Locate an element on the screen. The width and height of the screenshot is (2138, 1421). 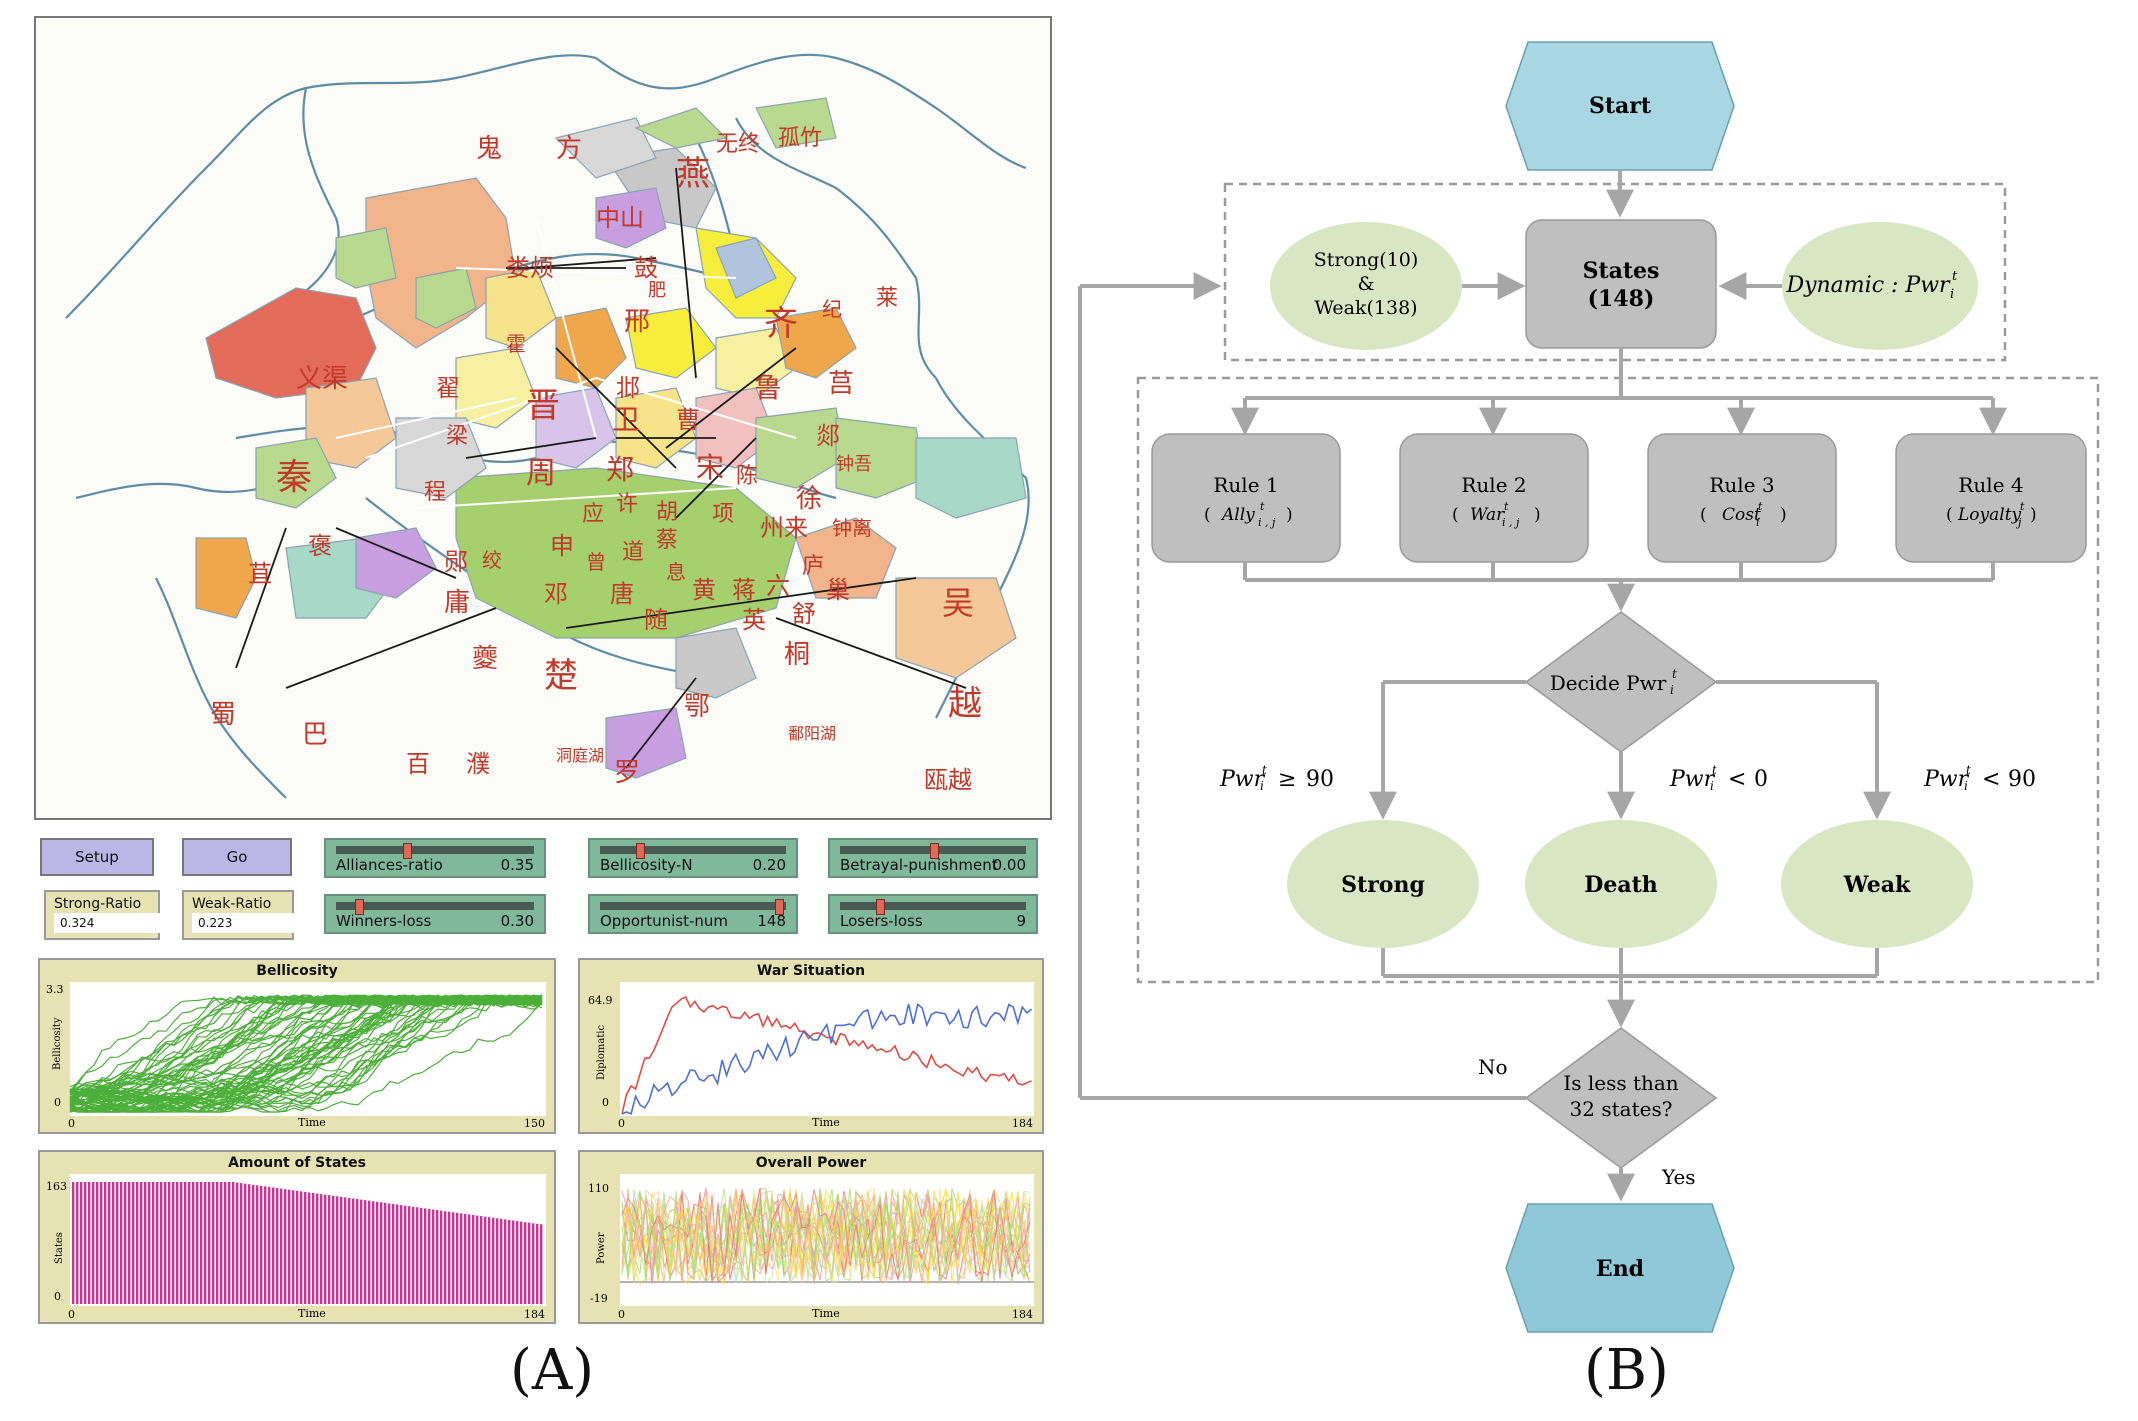
map-label: 随 is located at coordinates (656, 620).